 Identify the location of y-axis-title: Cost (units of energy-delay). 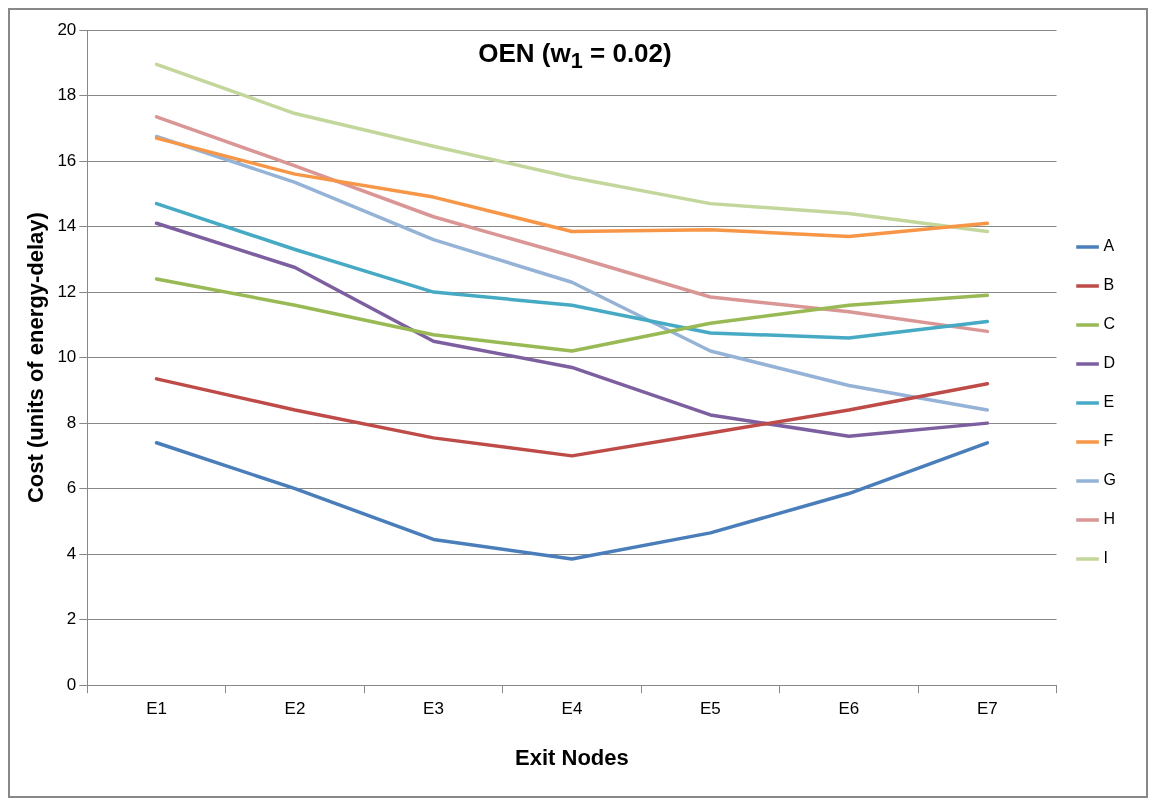
(36, 358).